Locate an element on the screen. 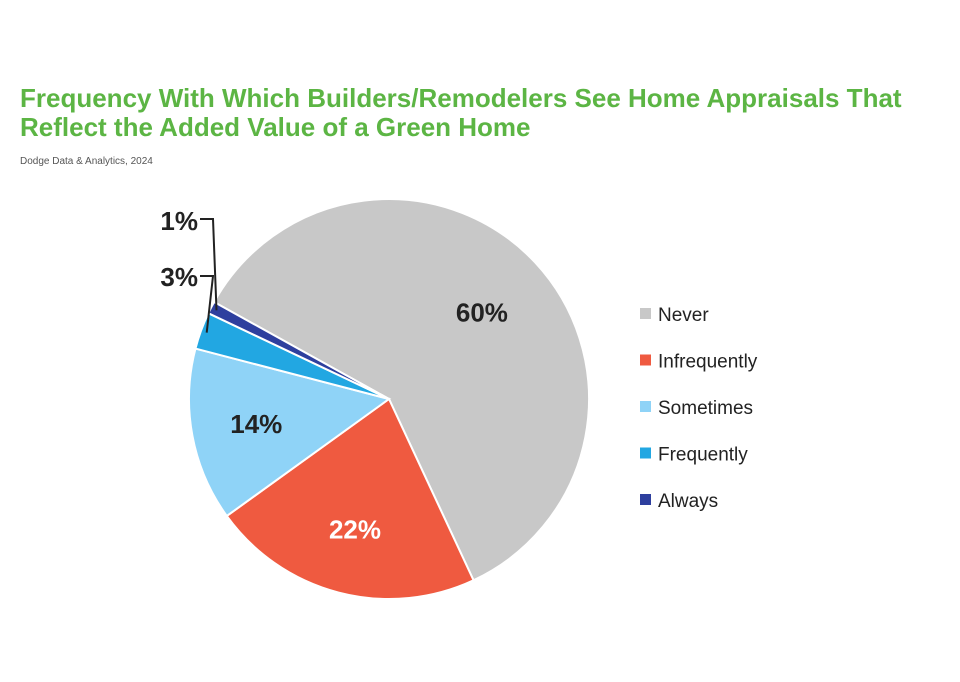  slice-label-infrequently: 22% is located at coordinates (355, 530).